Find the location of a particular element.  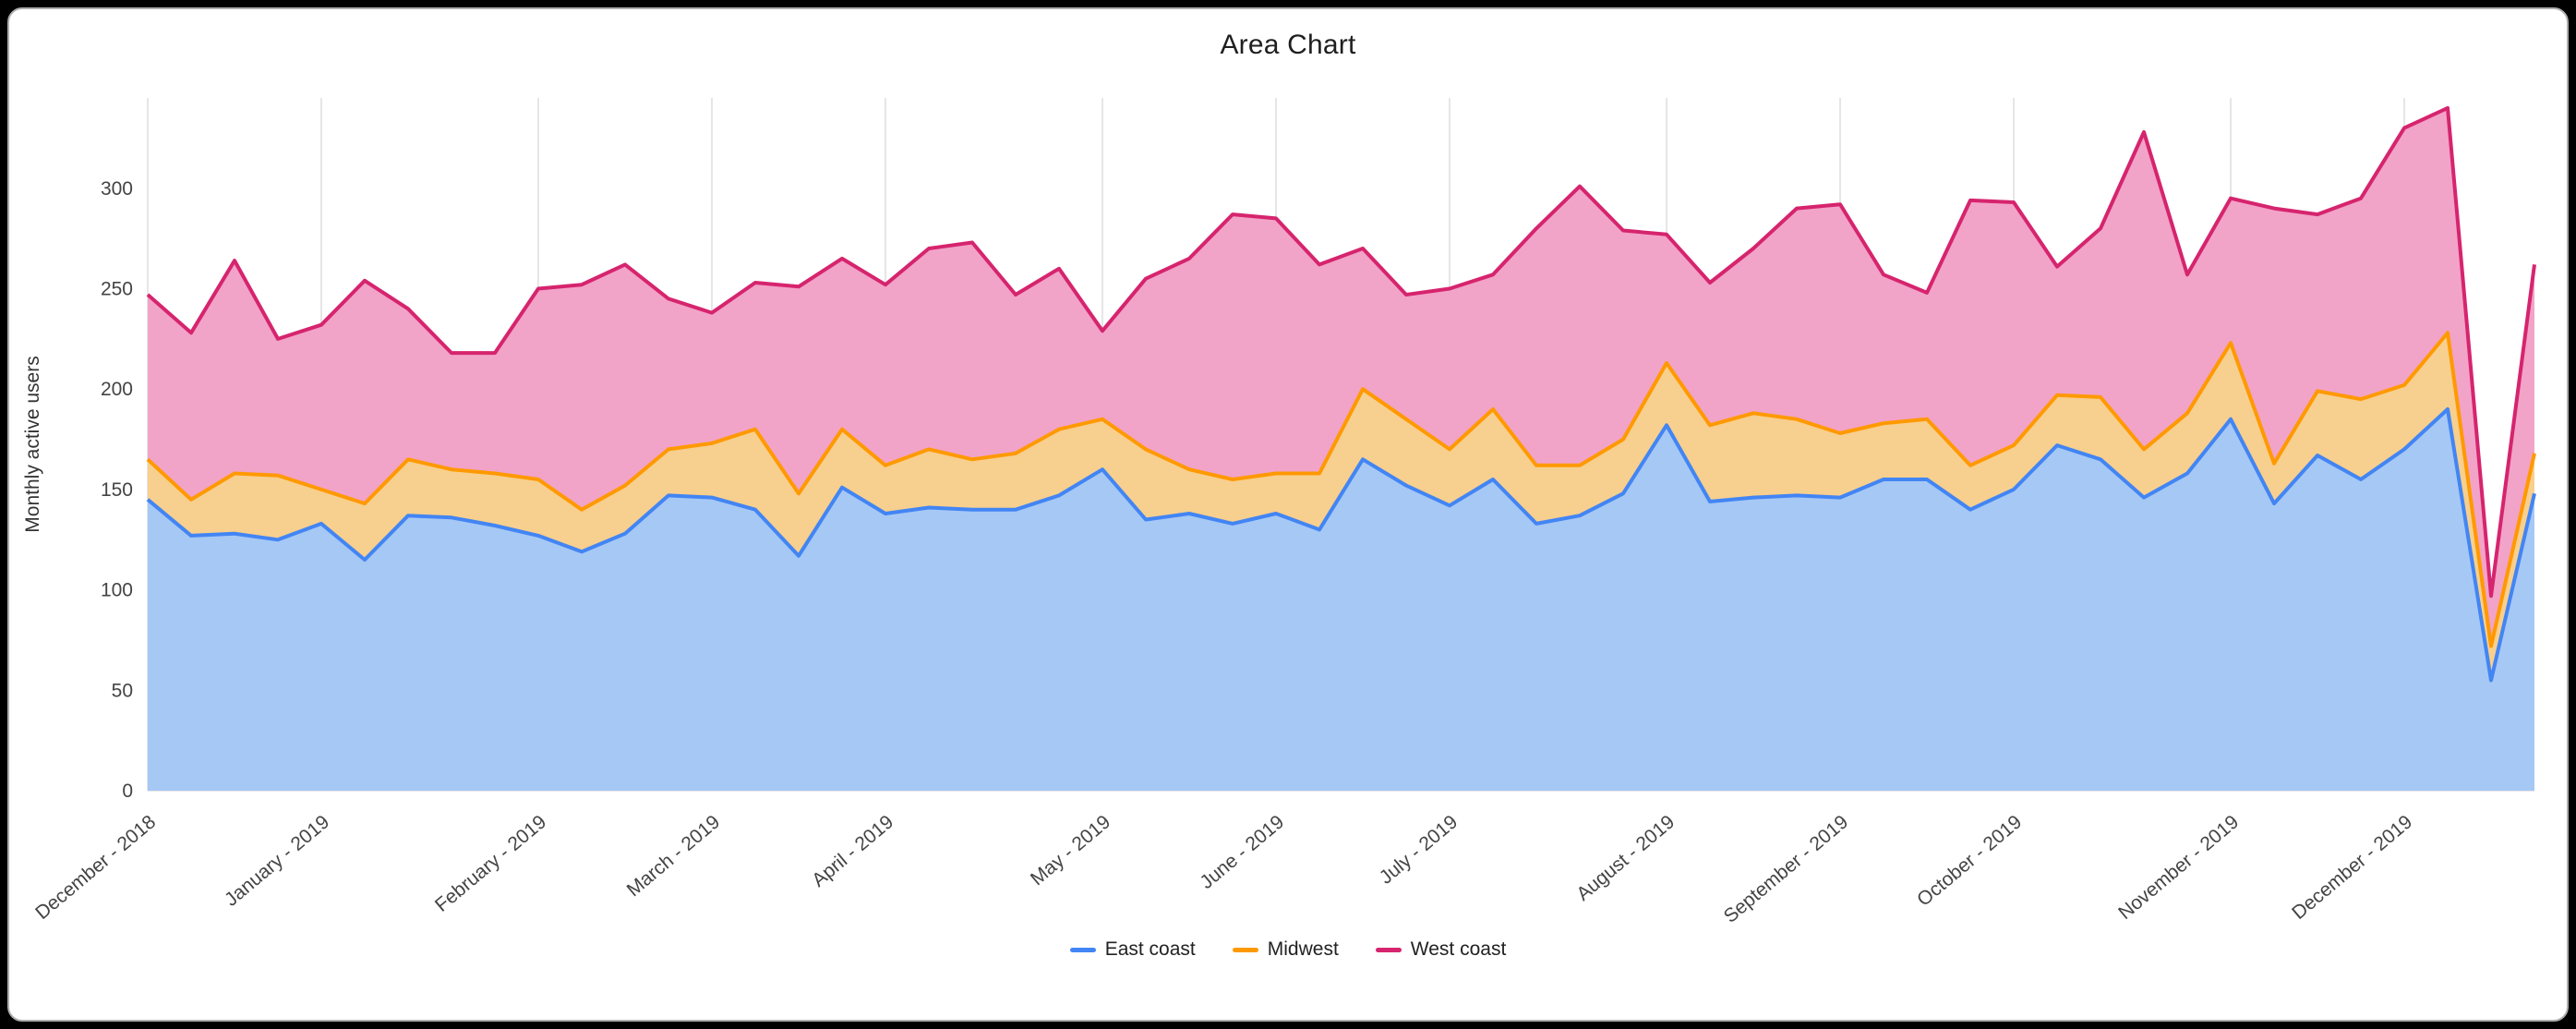

chart-legend: East coast Midwest West coast is located at coordinates (1288, 949).